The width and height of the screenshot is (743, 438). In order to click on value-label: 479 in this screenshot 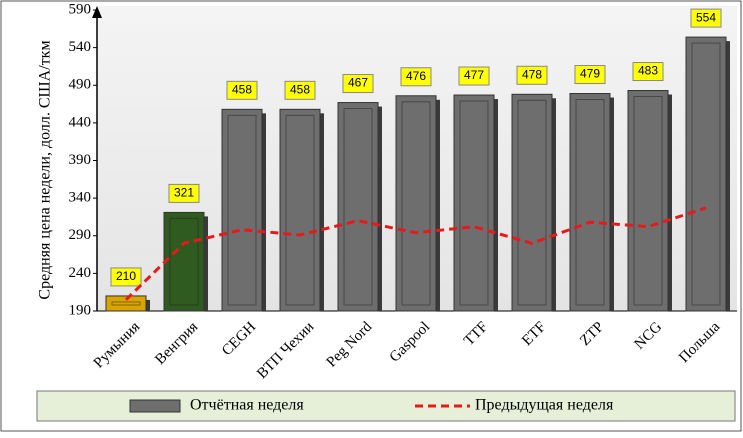, I will do `click(590, 74)`.